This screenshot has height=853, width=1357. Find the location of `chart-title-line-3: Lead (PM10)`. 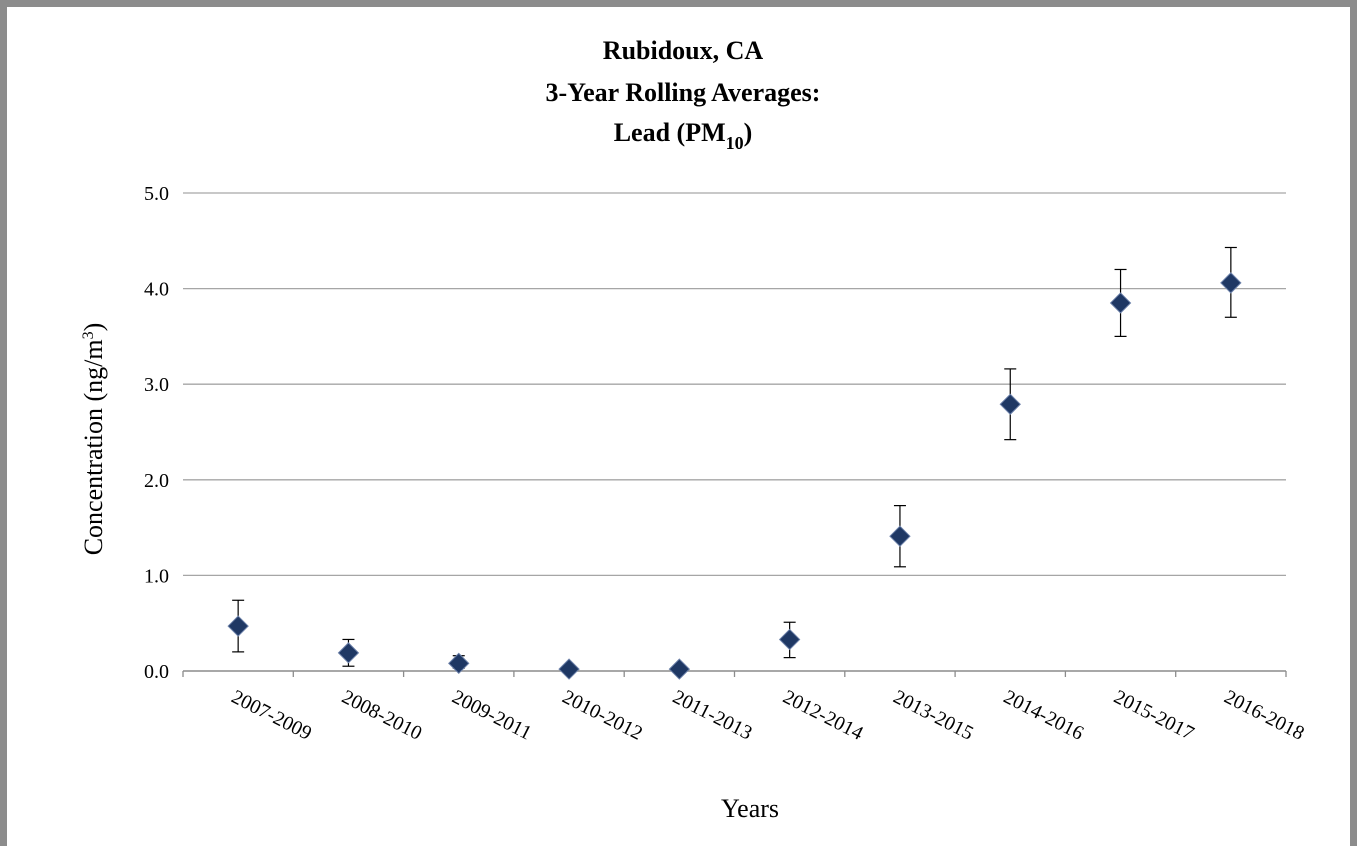

chart-title-line-3: Lead (PM10) is located at coordinates (683, 135).